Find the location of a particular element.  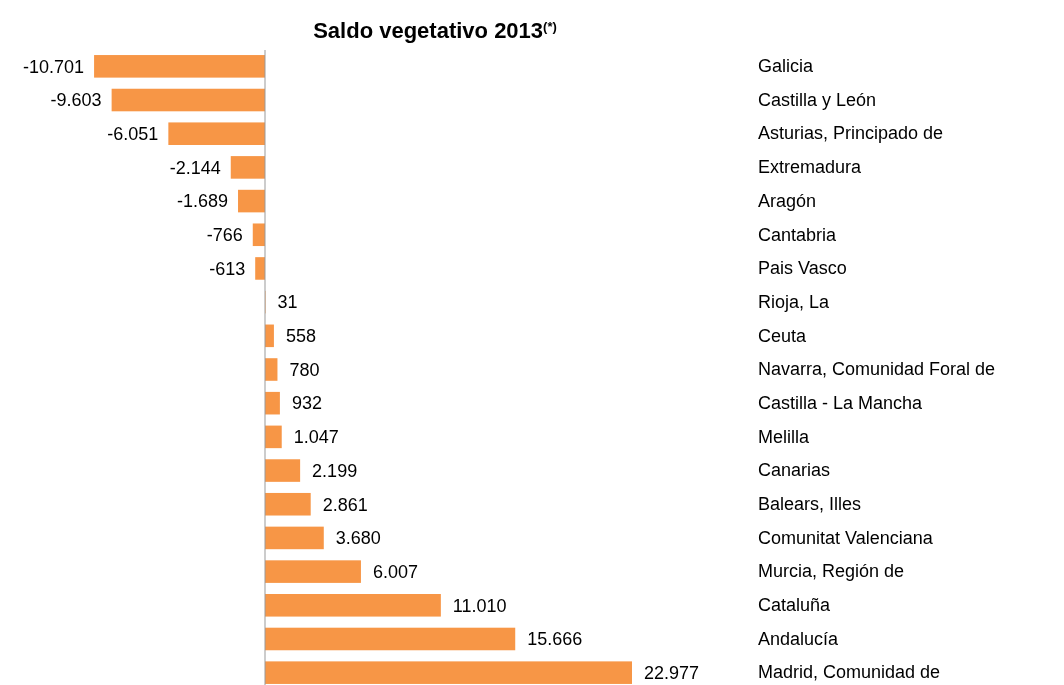

data-label: 2.861 is located at coordinates (345, 504).